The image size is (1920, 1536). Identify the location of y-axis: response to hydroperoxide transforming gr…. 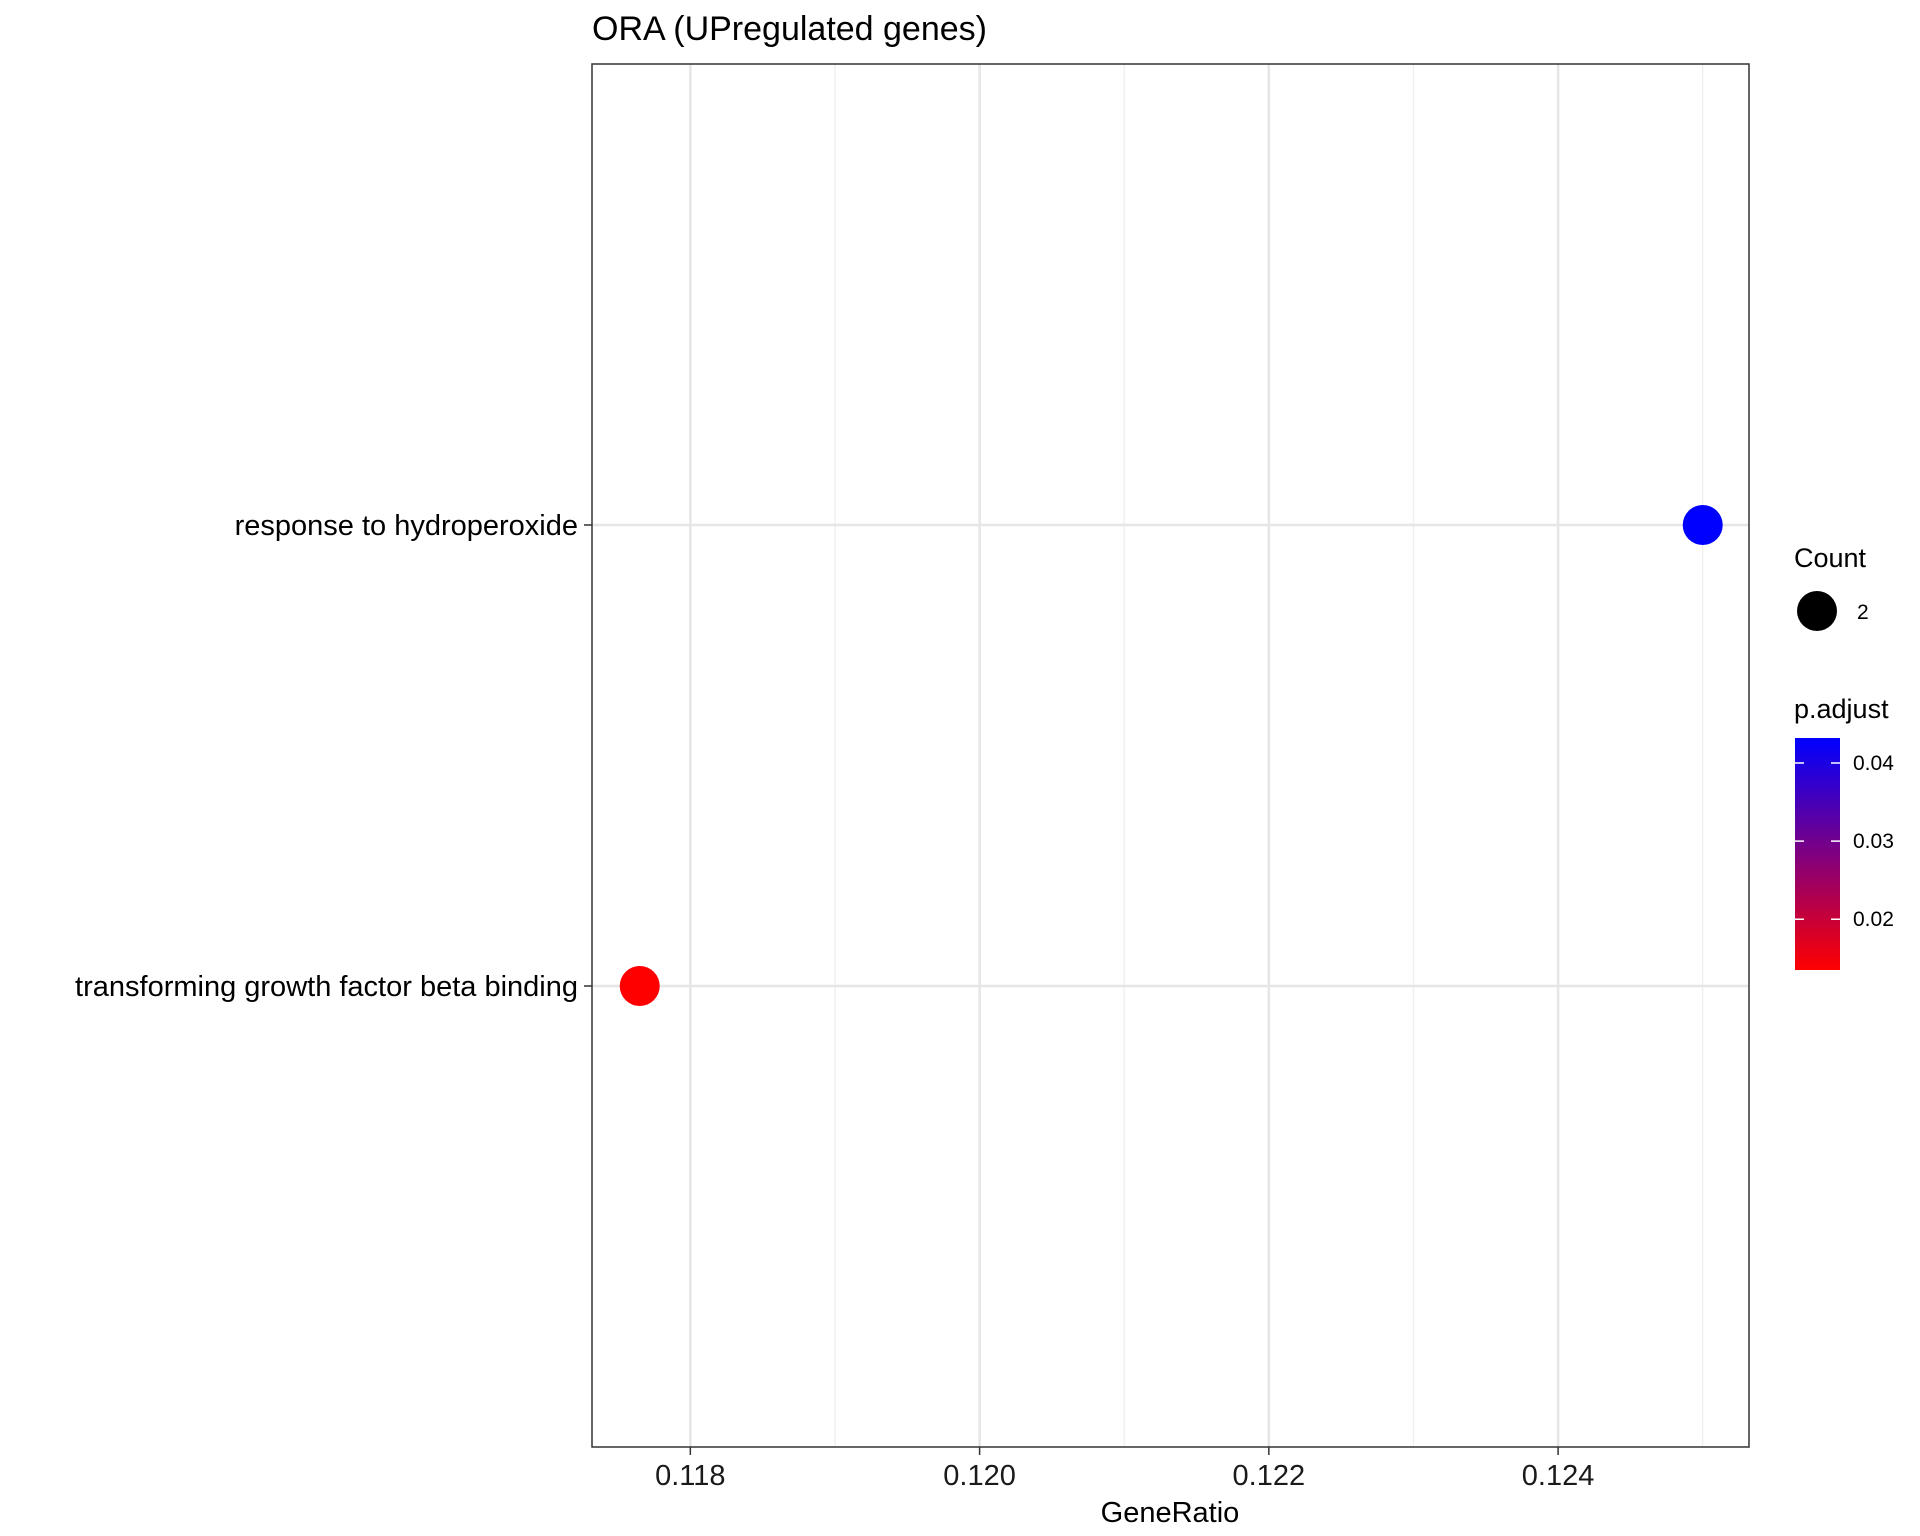
(333, 756).